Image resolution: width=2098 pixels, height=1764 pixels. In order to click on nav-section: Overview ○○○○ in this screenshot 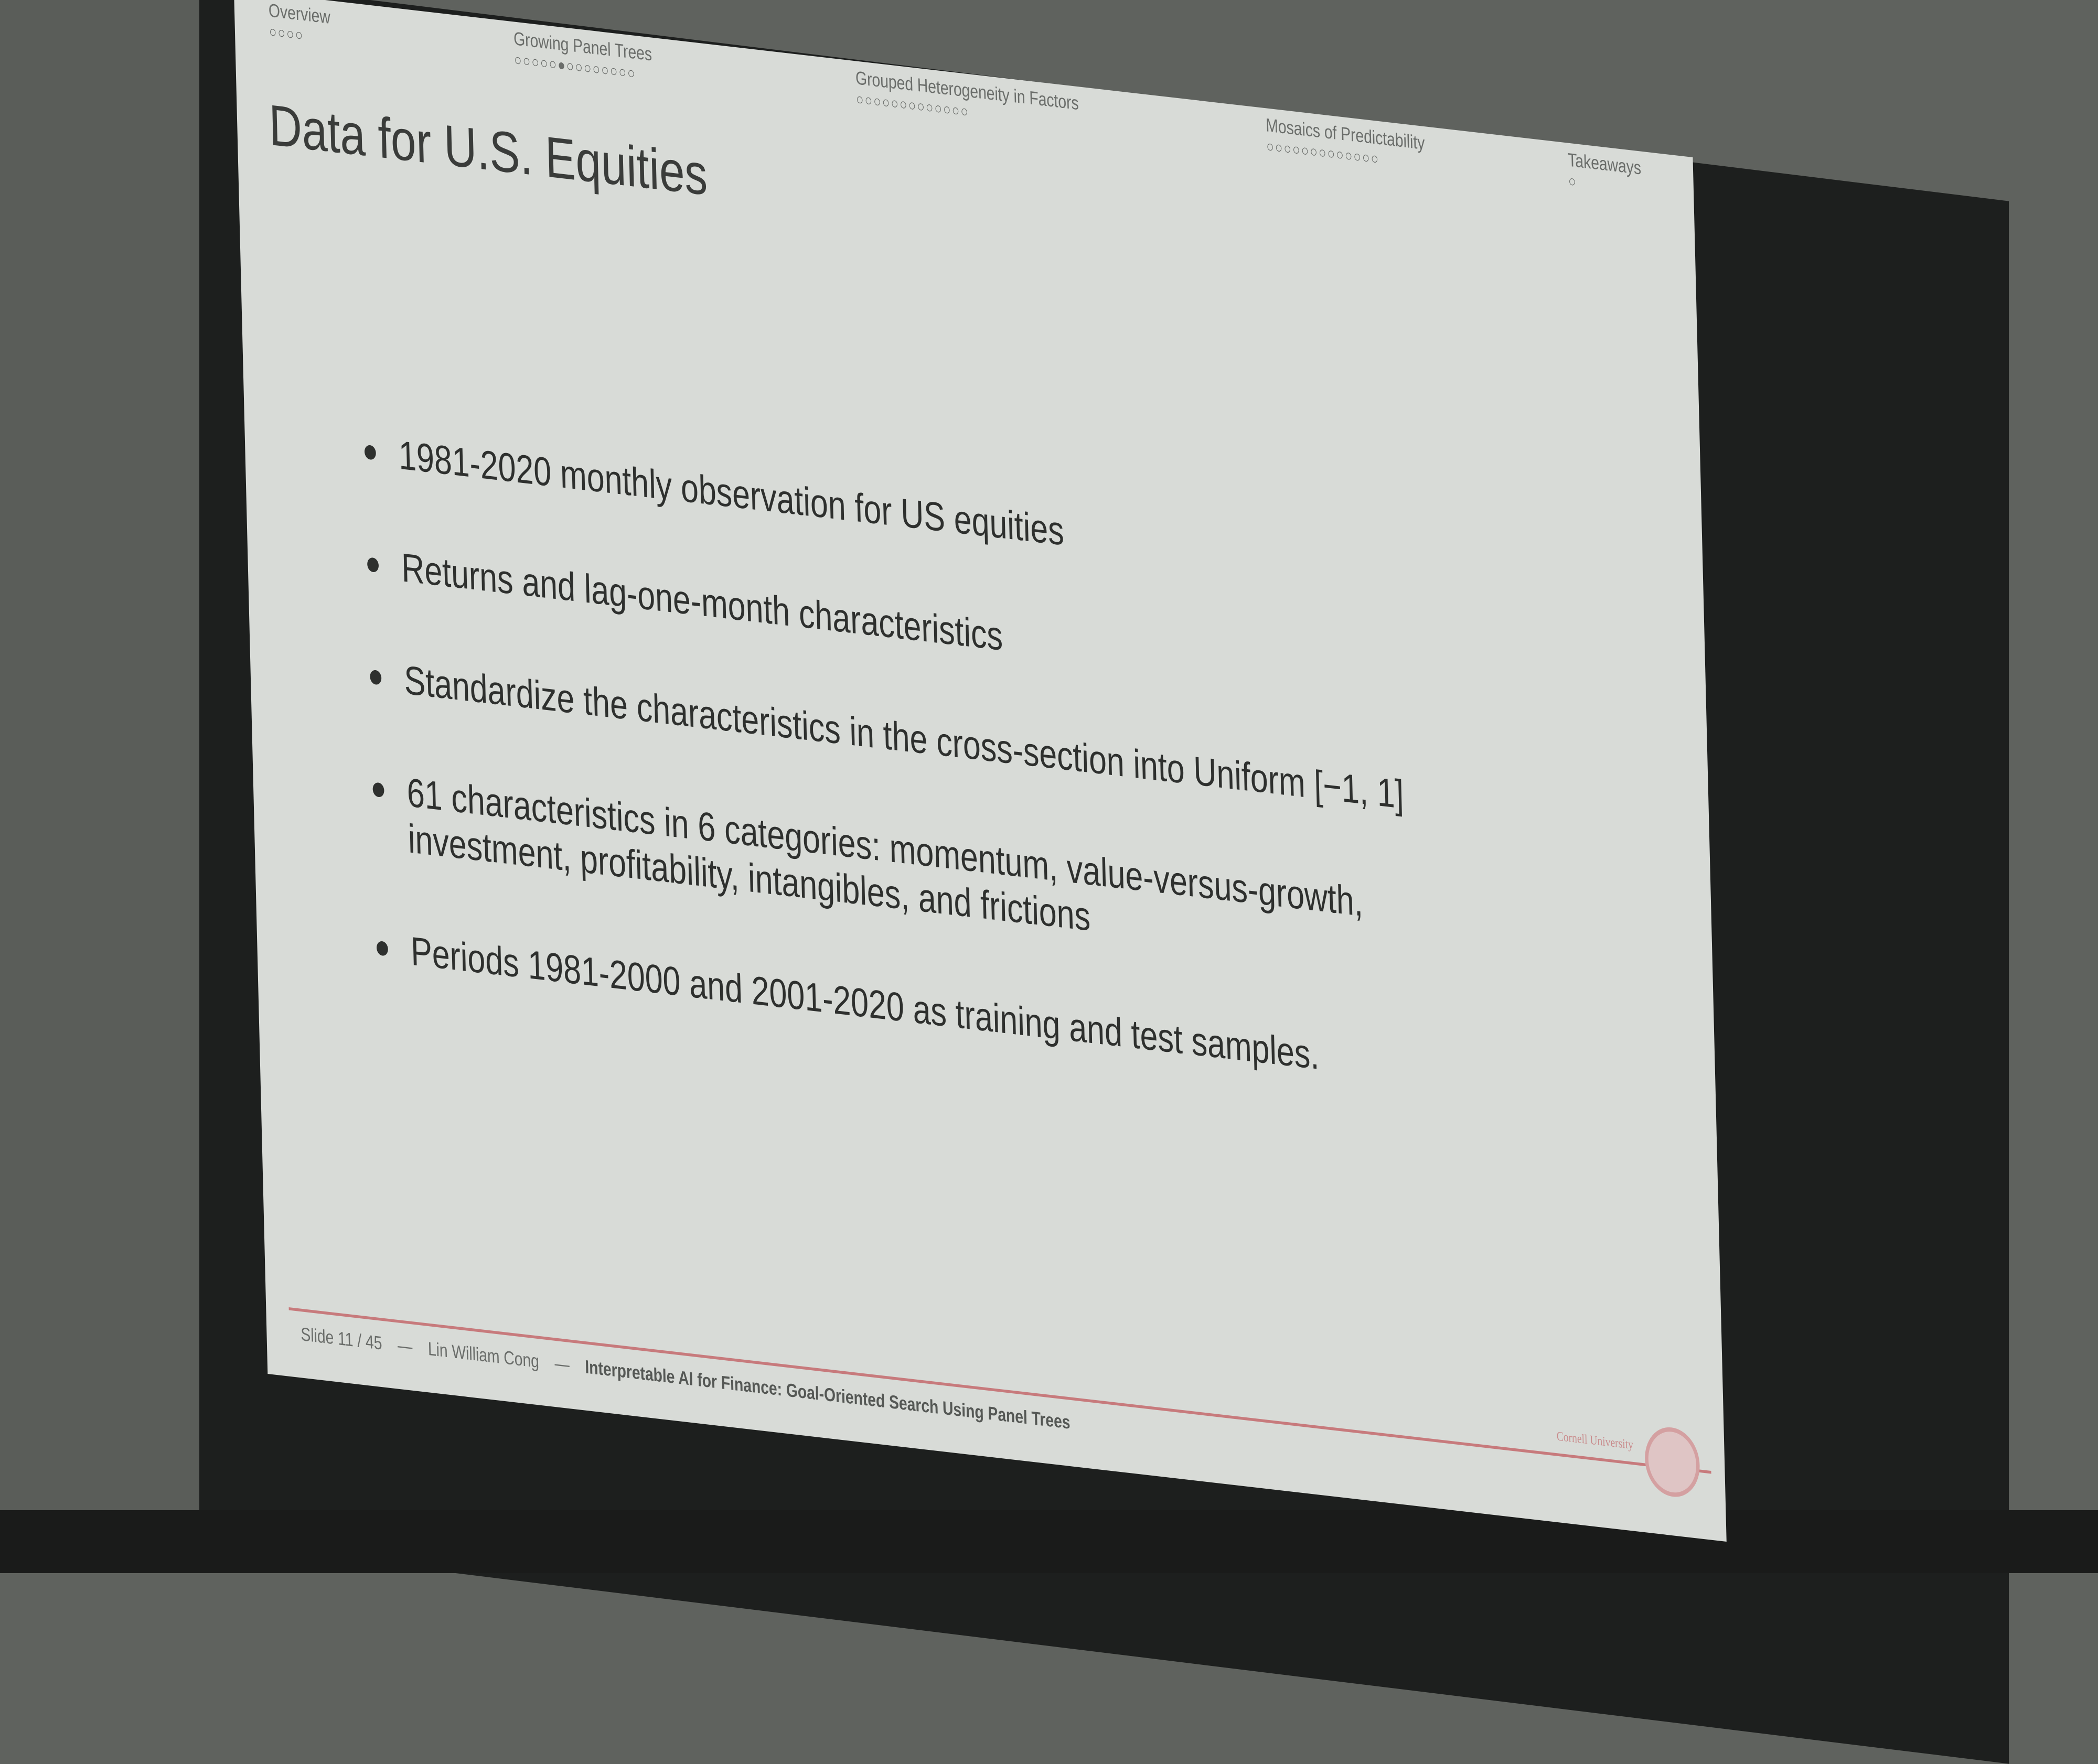, I will do `click(299, 24)`.